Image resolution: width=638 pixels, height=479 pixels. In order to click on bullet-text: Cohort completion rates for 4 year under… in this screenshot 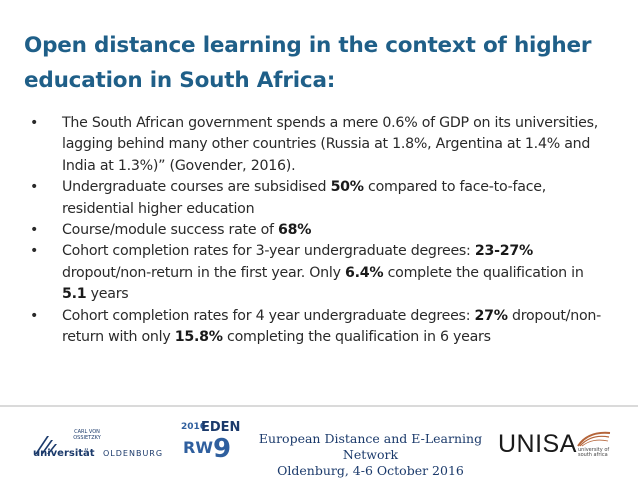, I will do `click(268, 315)`.